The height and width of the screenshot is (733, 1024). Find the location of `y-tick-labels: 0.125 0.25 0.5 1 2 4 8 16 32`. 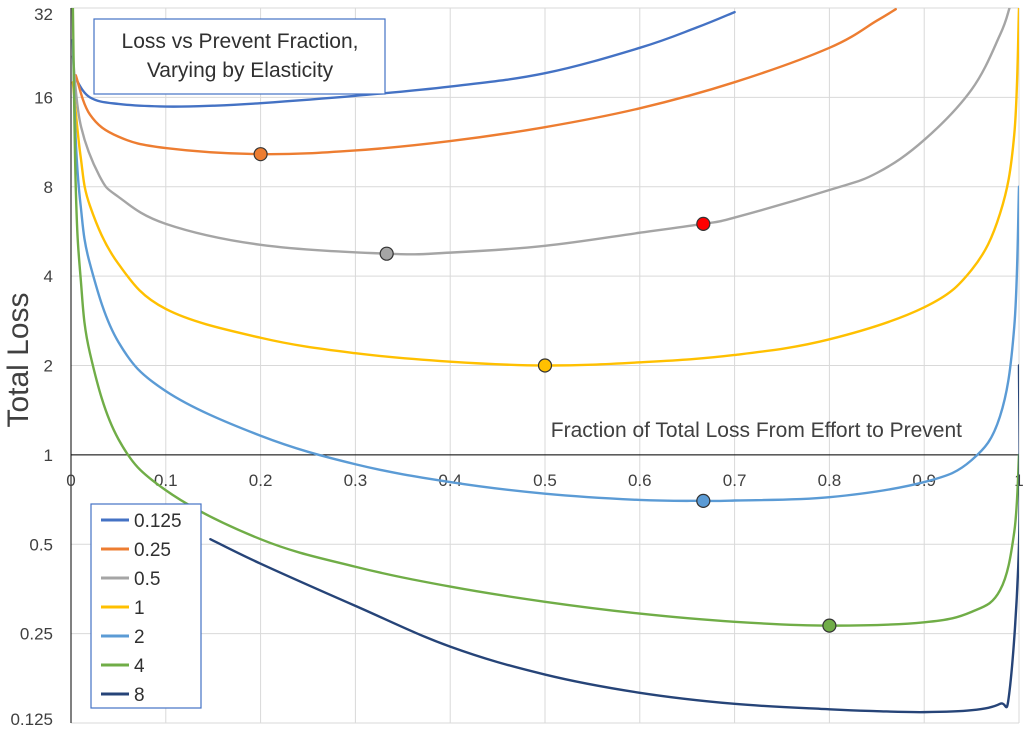

y-tick-labels: 0.125 0.25 0.5 1 2 4 8 16 32 is located at coordinates (31, 367).